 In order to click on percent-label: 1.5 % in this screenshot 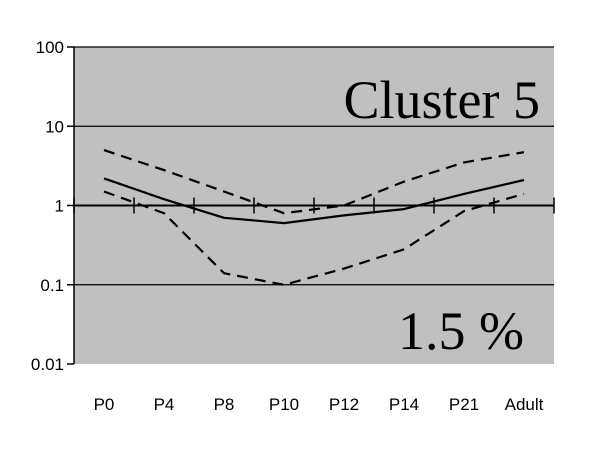, I will do `click(461, 331)`.